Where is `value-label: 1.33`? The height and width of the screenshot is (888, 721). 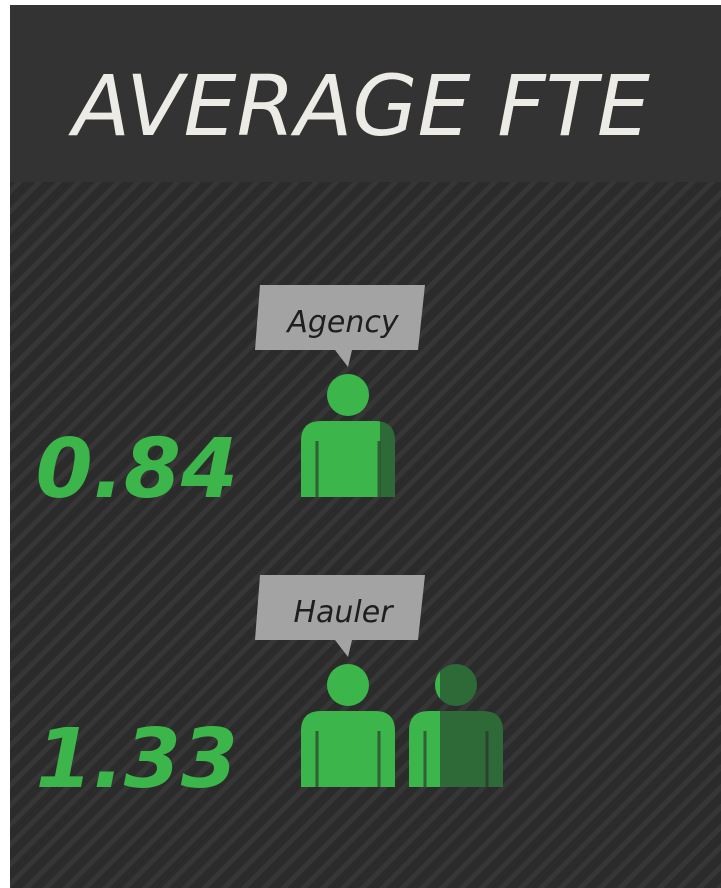 value-label: 1.33 is located at coordinates (137, 759).